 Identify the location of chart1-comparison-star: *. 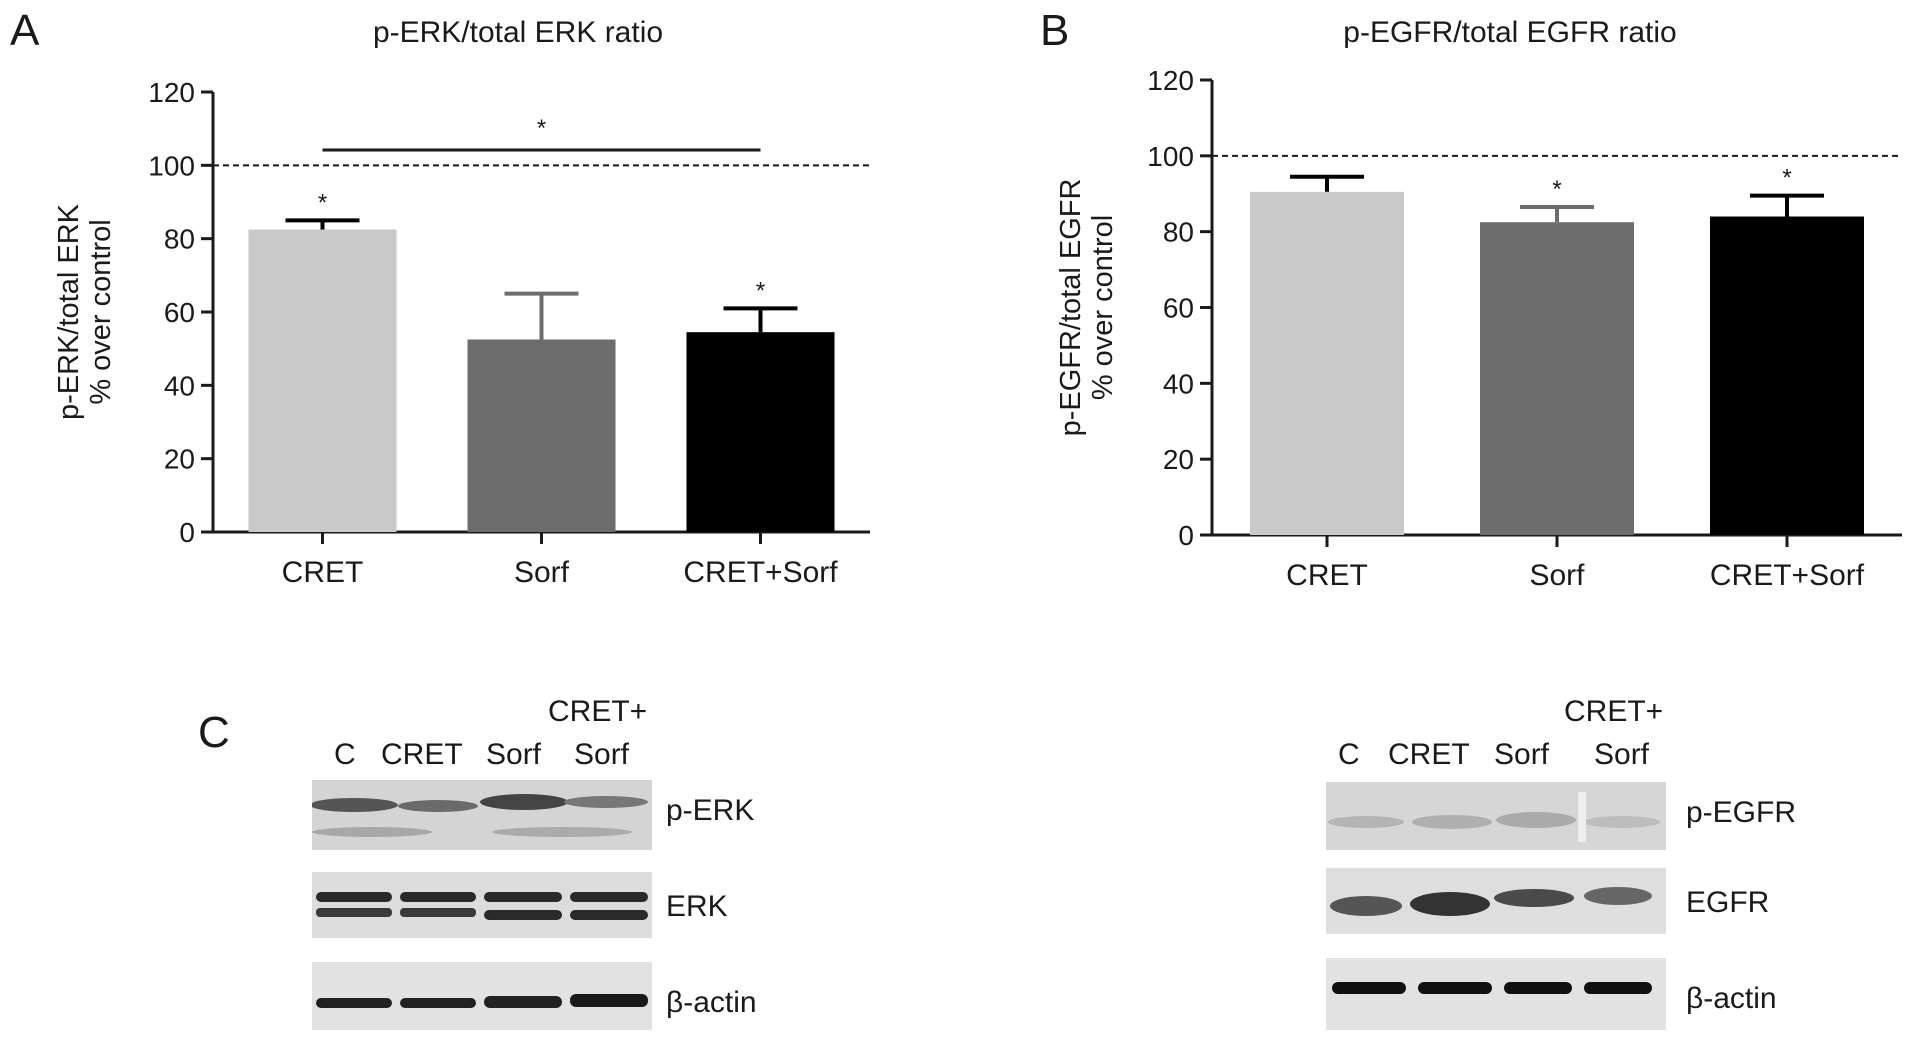
(541, 128).